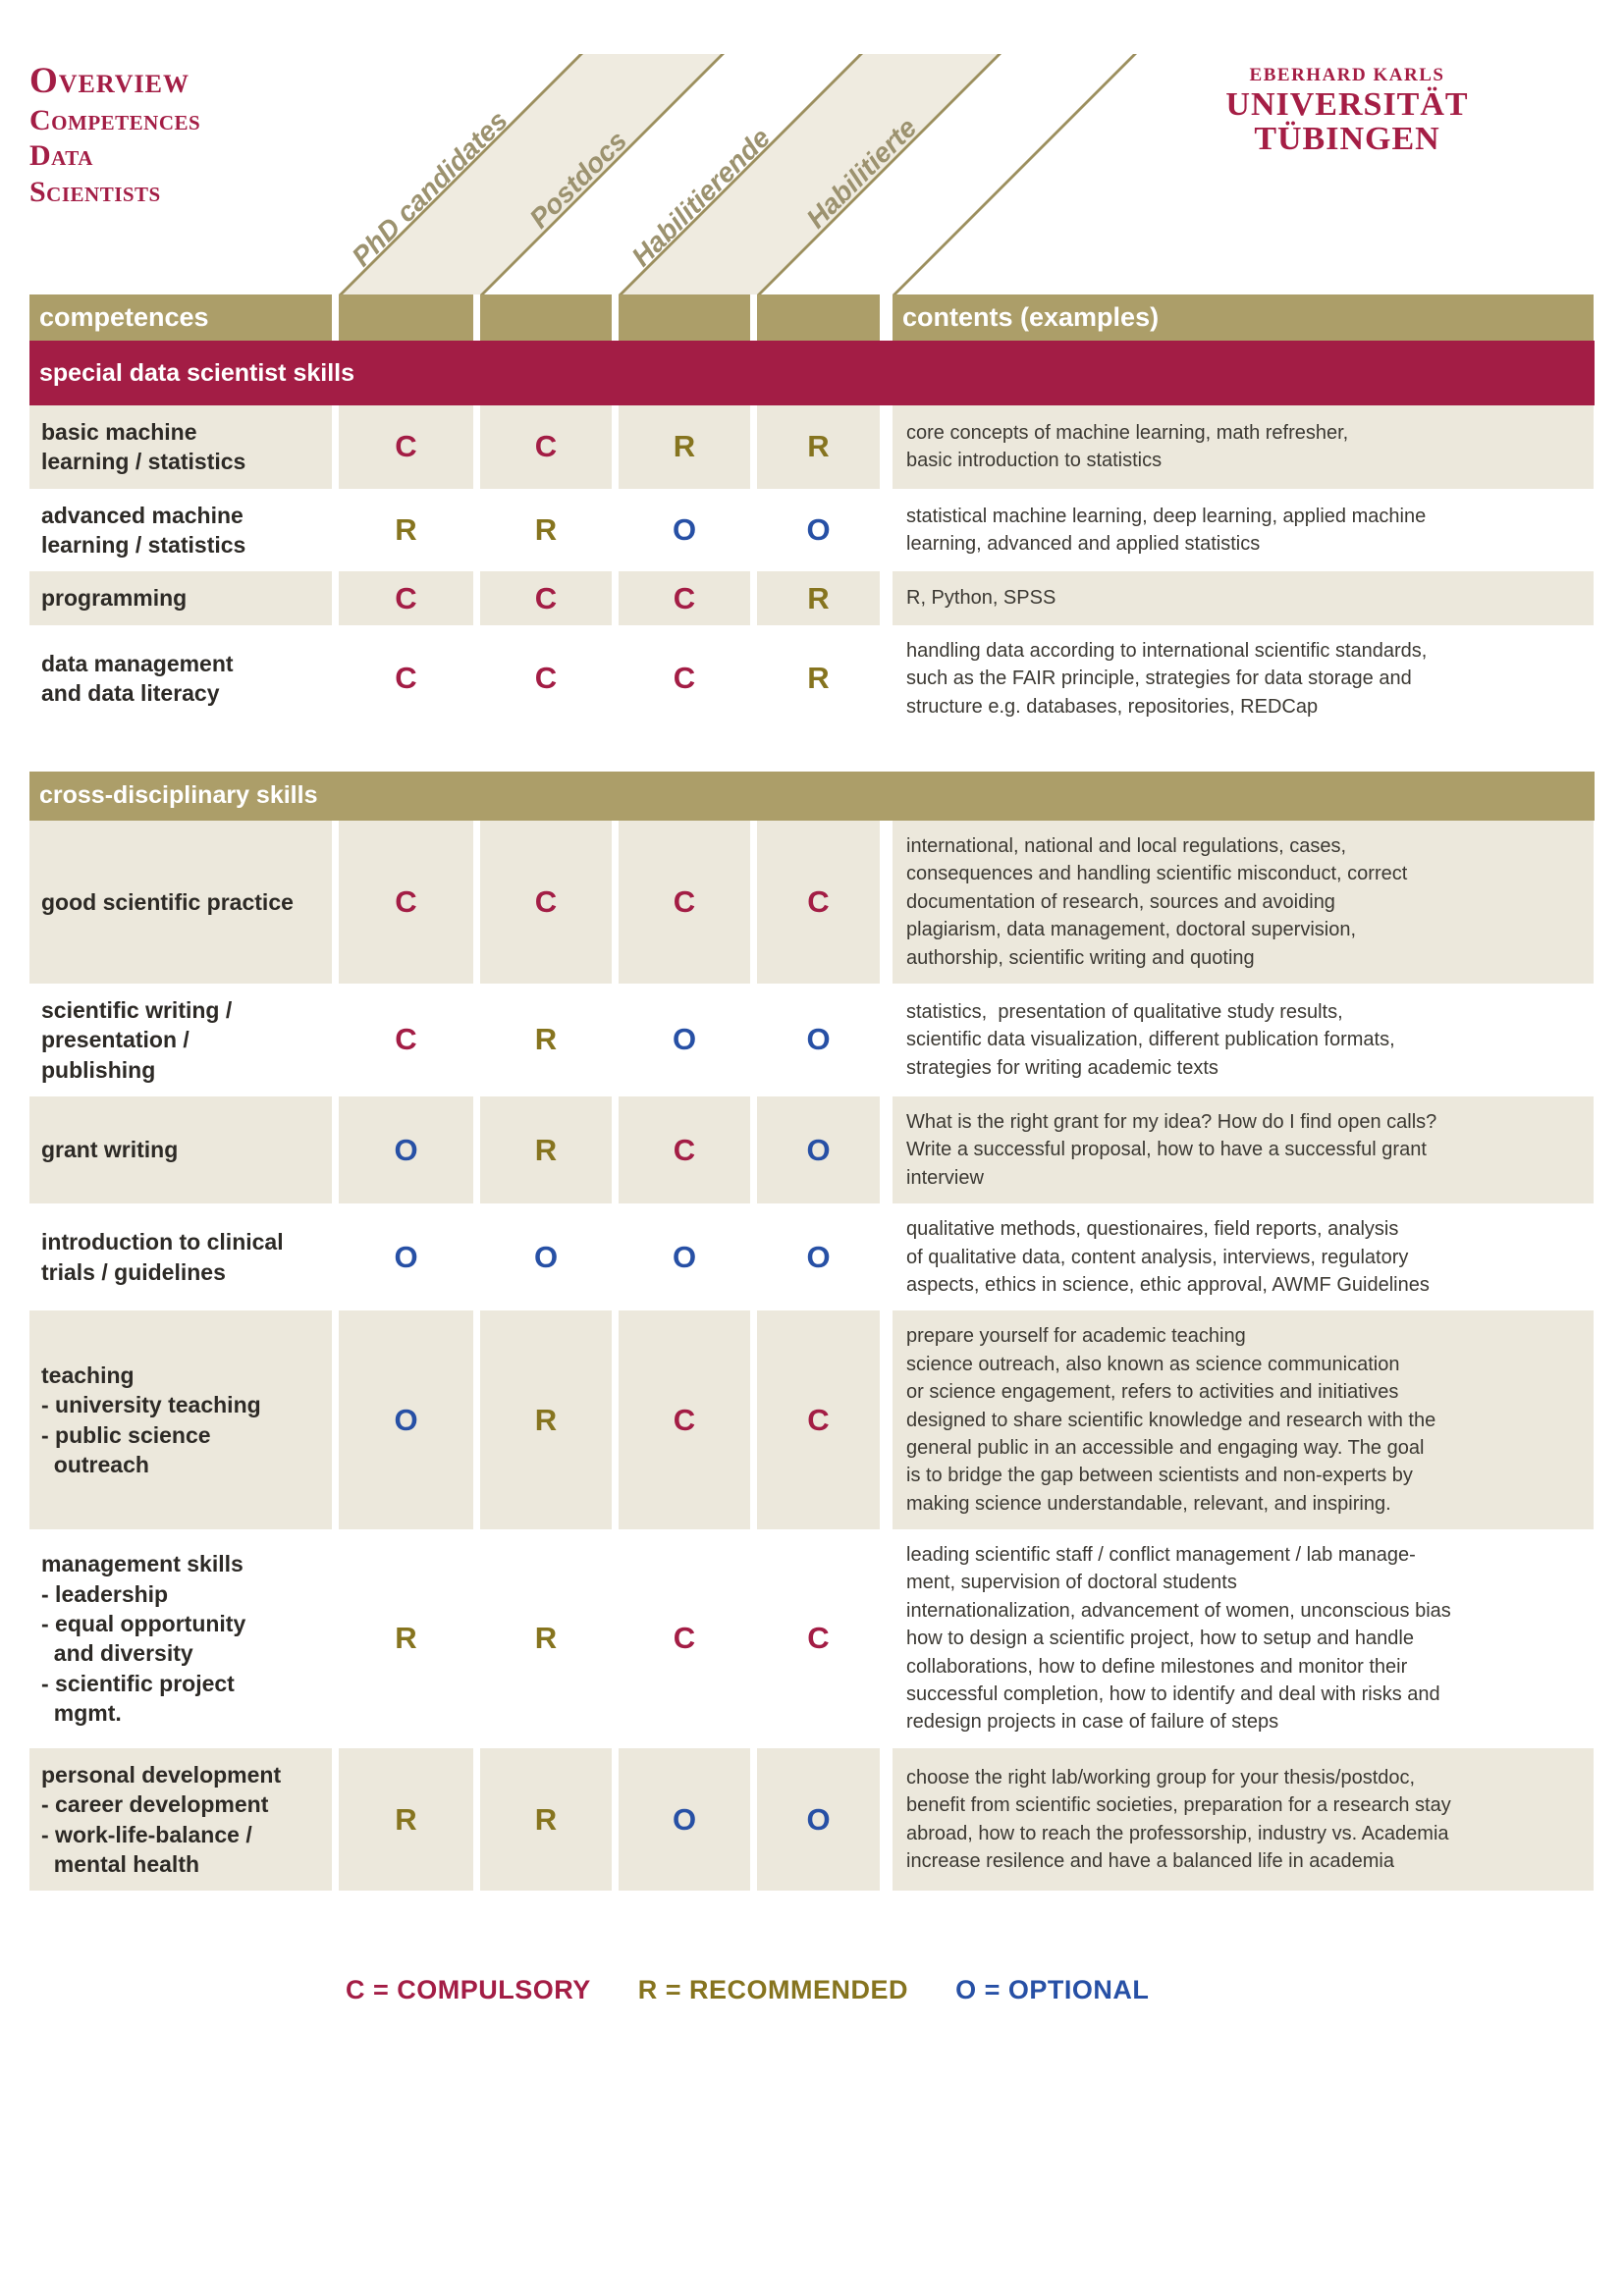 The width and height of the screenshot is (1624, 2296). Describe the element at coordinates (1243, 598) in the screenshot. I see `content-cell: R, Python, SPSS` at that location.